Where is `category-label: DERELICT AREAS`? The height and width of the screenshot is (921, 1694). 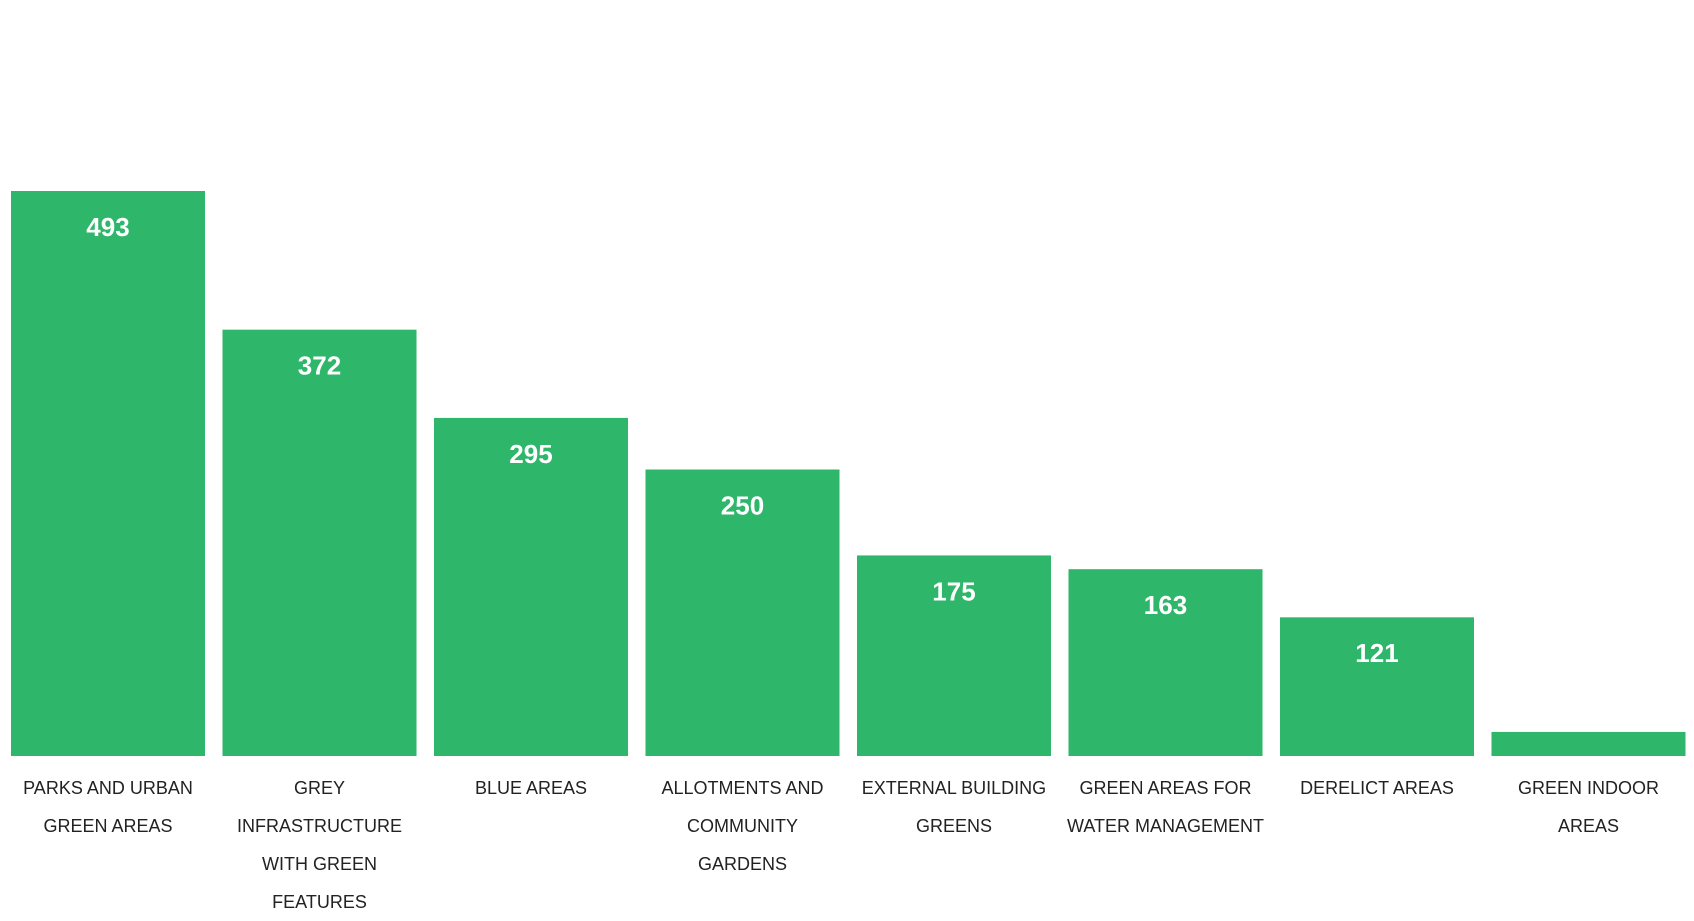
category-label: DERELICT AREAS is located at coordinates (1377, 788).